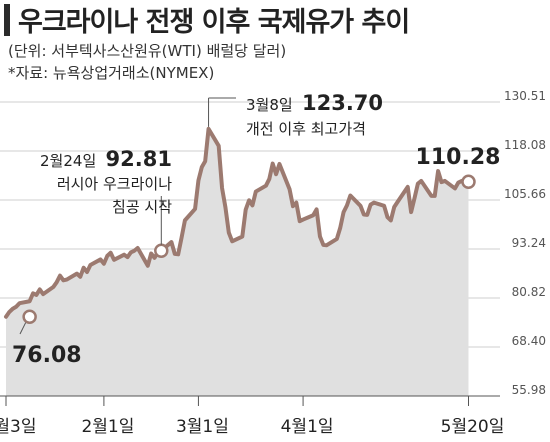 Image resolution: width=550 pixels, height=442 pixels. I want to click on start-marker, so click(29, 316).